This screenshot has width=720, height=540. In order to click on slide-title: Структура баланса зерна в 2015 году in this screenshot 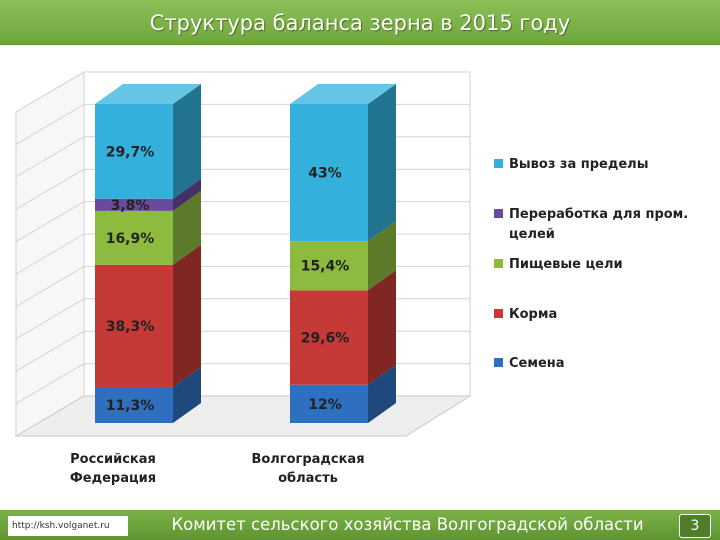, I will do `click(360, 23)`.